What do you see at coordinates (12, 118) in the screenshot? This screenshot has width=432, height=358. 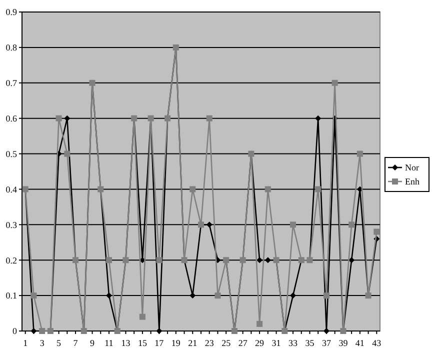 I see `y-tick-label: 0.6` at bounding box center [12, 118].